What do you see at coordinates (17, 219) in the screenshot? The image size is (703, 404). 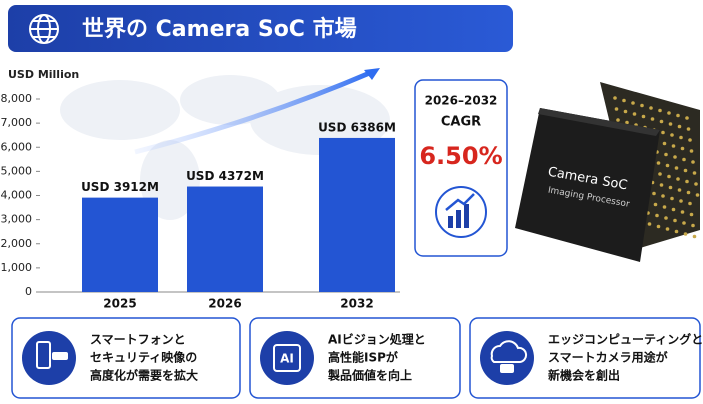 I see `y-tick-label: 3,000` at bounding box center [17, 219].